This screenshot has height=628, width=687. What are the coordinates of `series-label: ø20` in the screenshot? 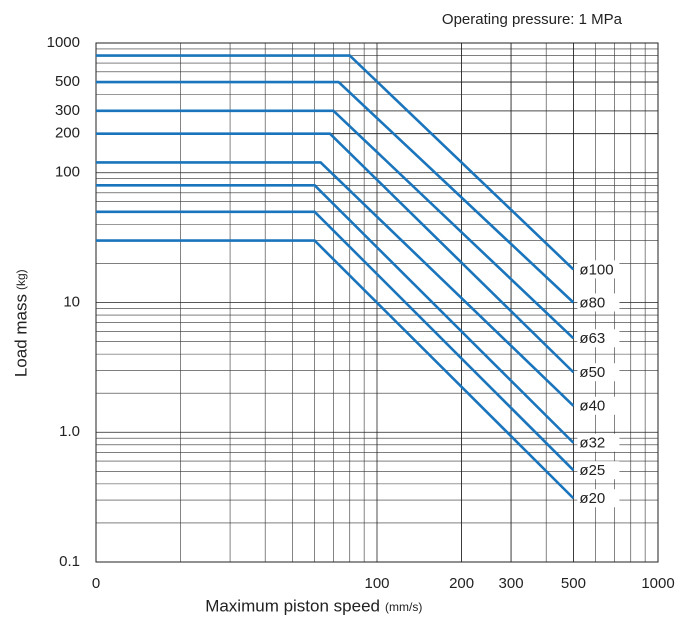 It's located at (592, 498).